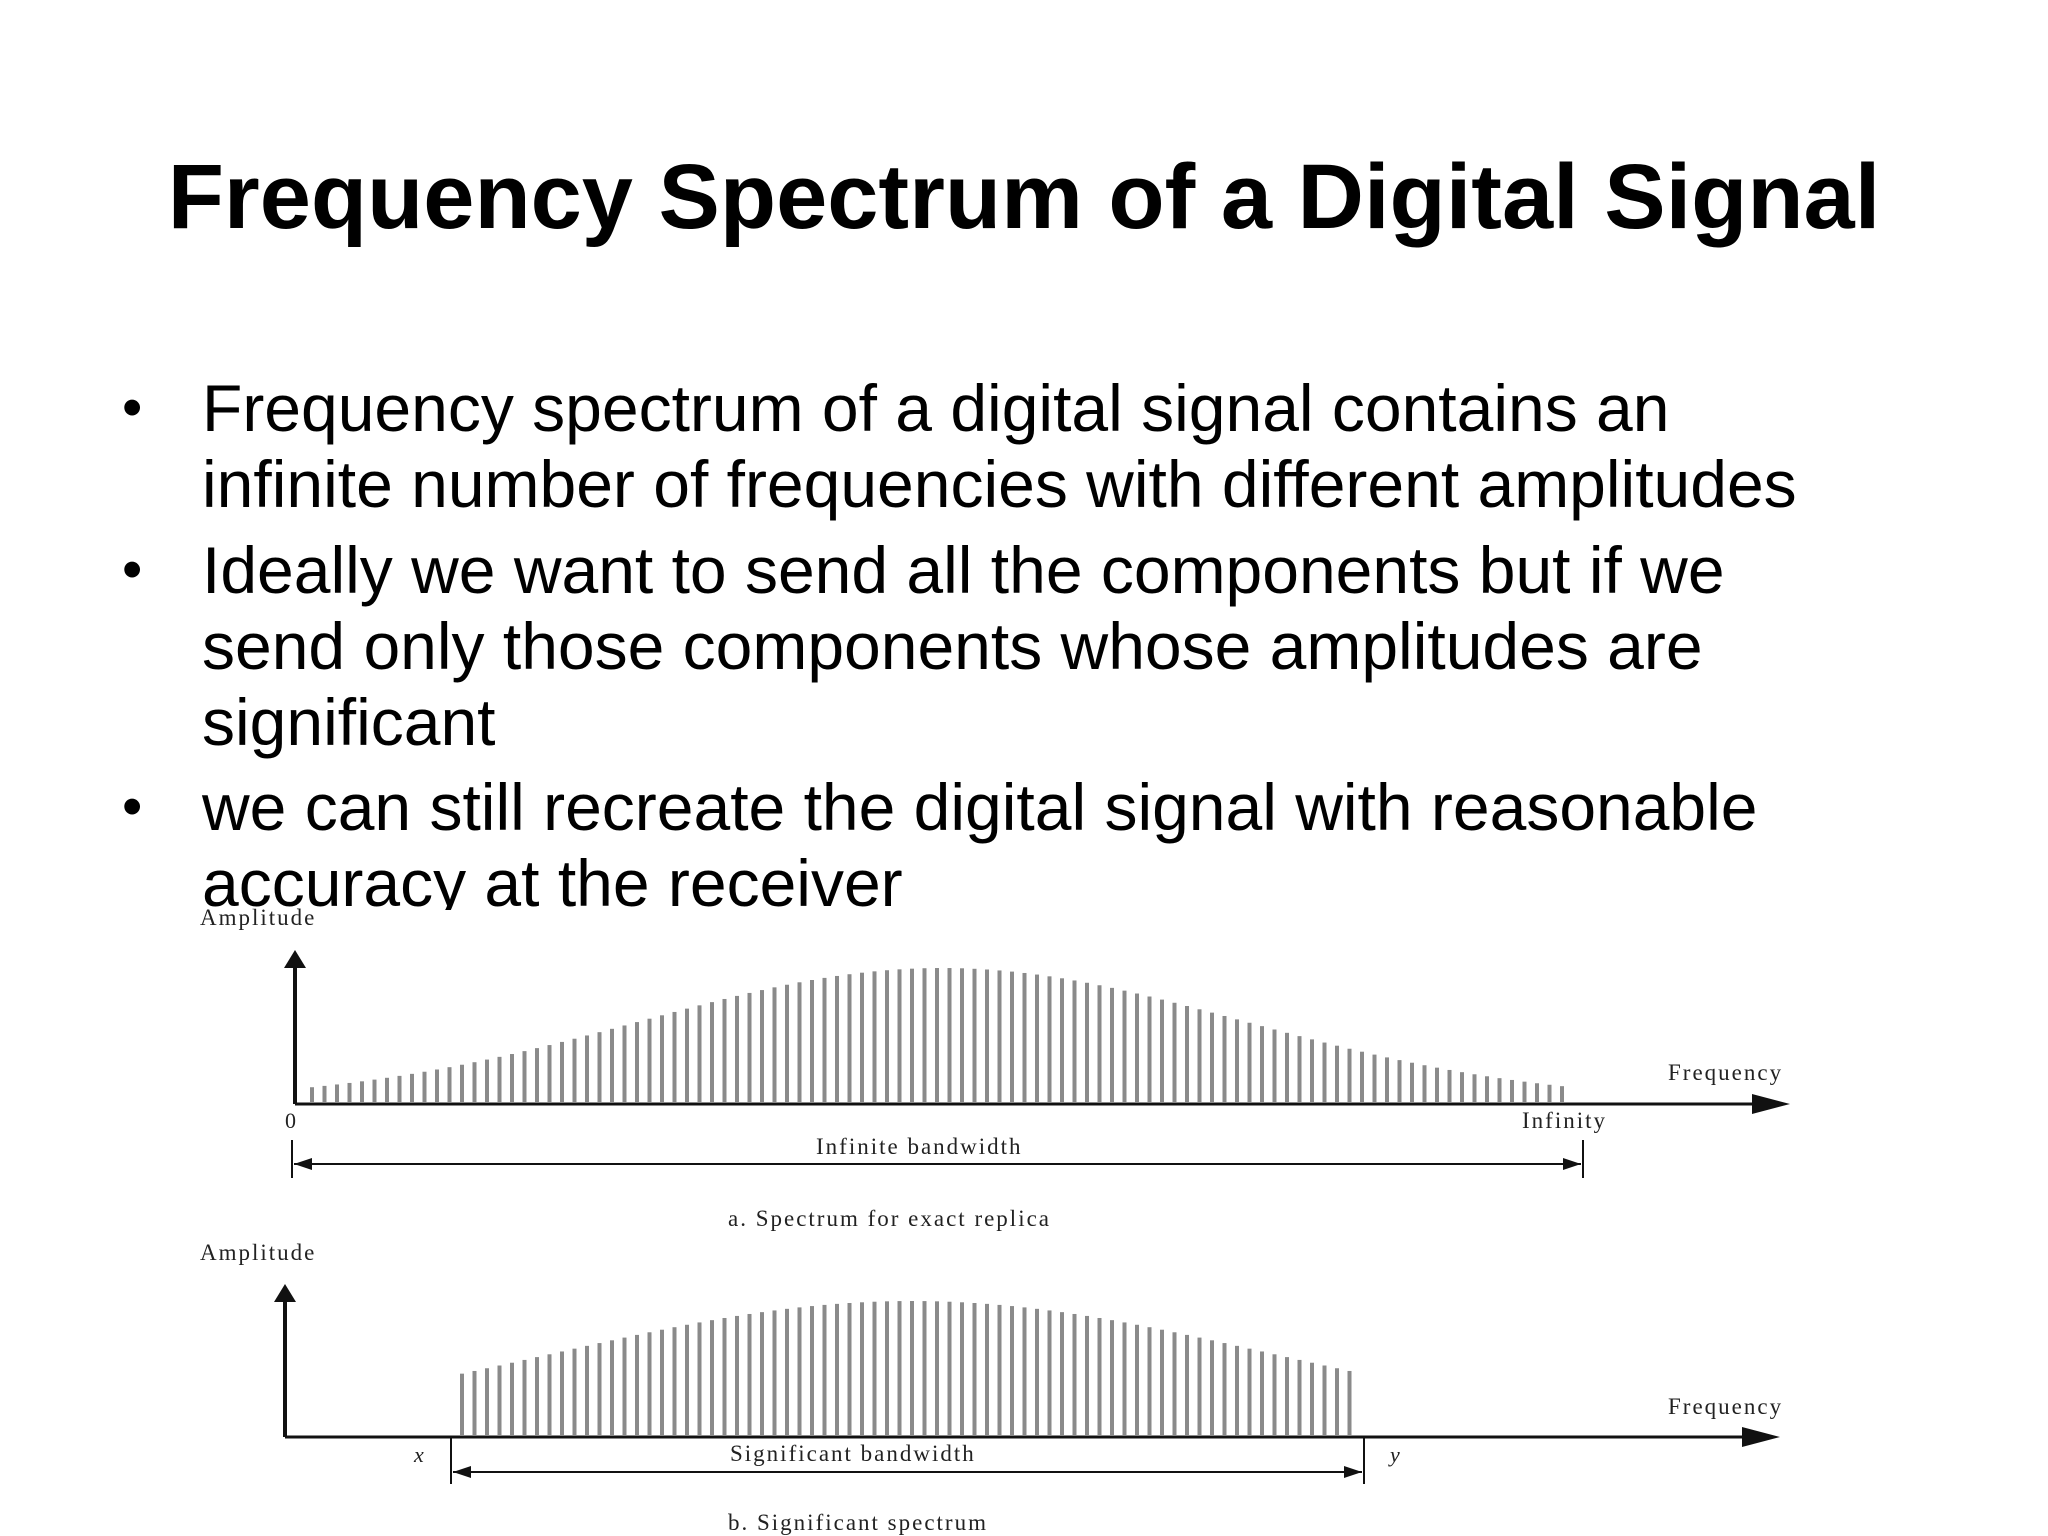  I want to click on panel-b-y-label: y, so click(1394, 1454).